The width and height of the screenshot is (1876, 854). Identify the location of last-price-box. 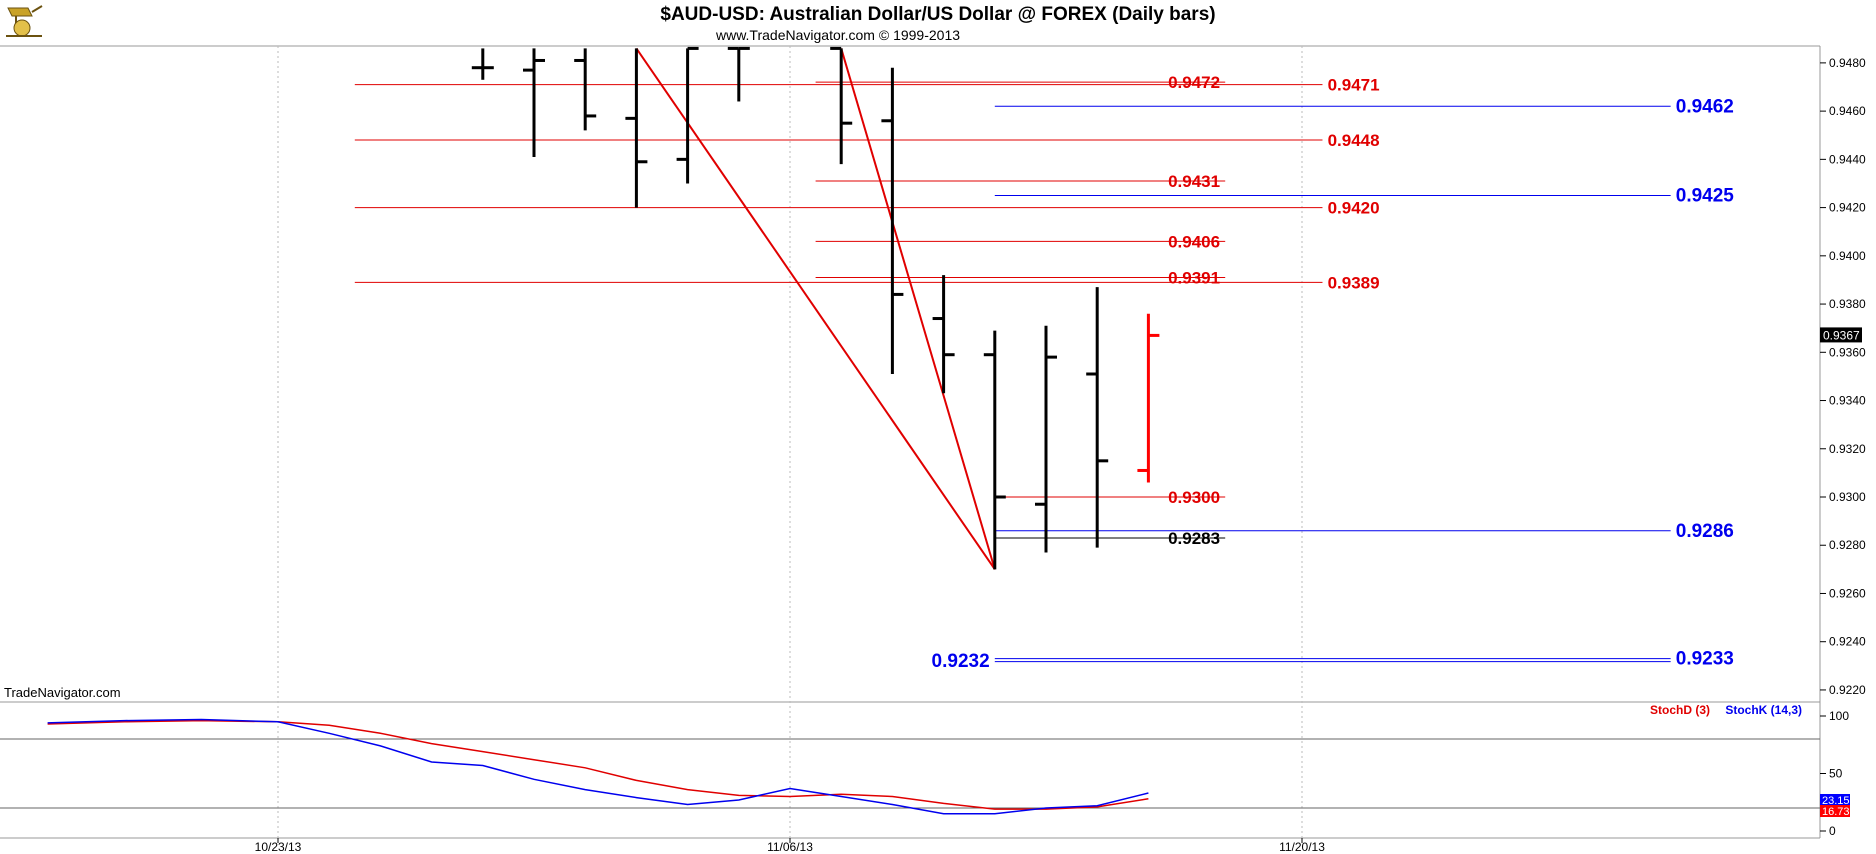
(1841, 335).